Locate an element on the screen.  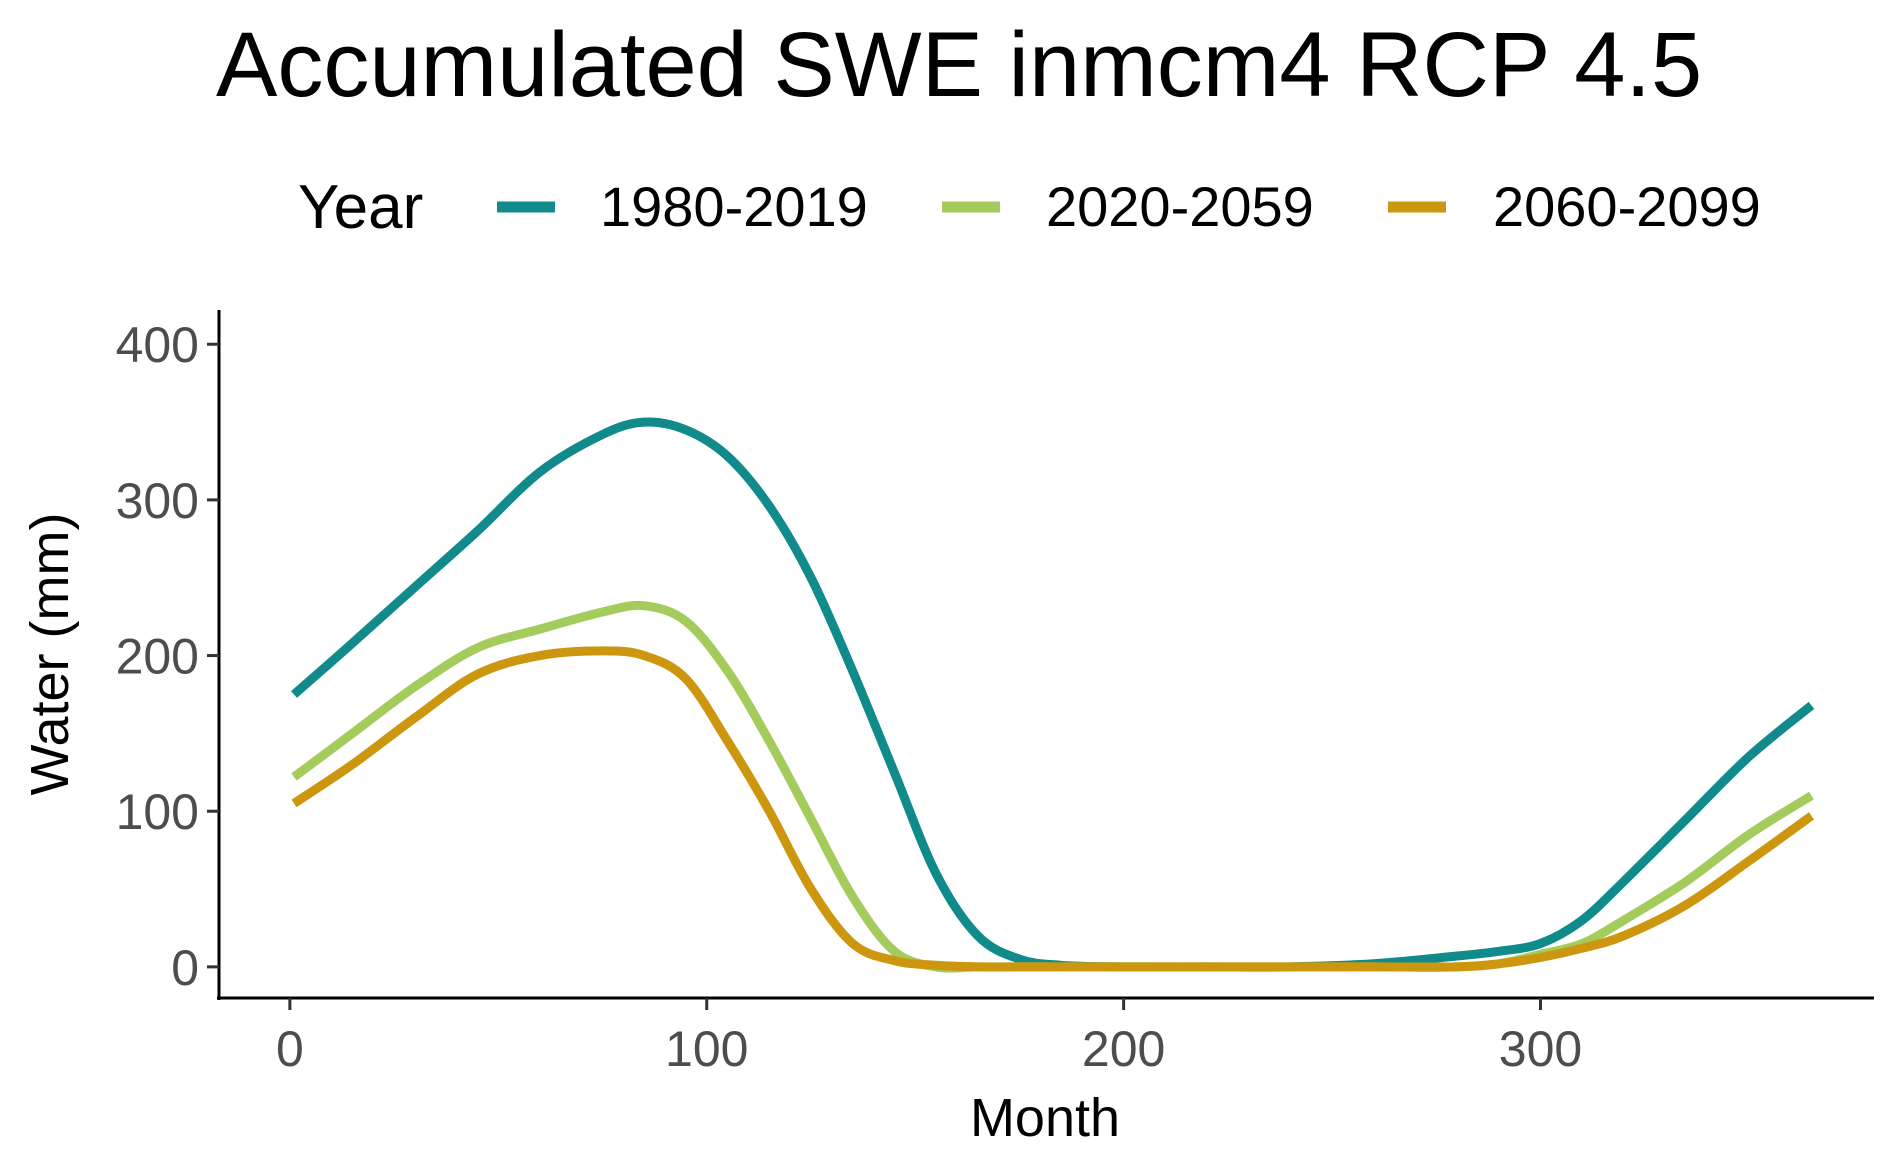
y-tick-label: 400 is located at coordinates (157, 345).